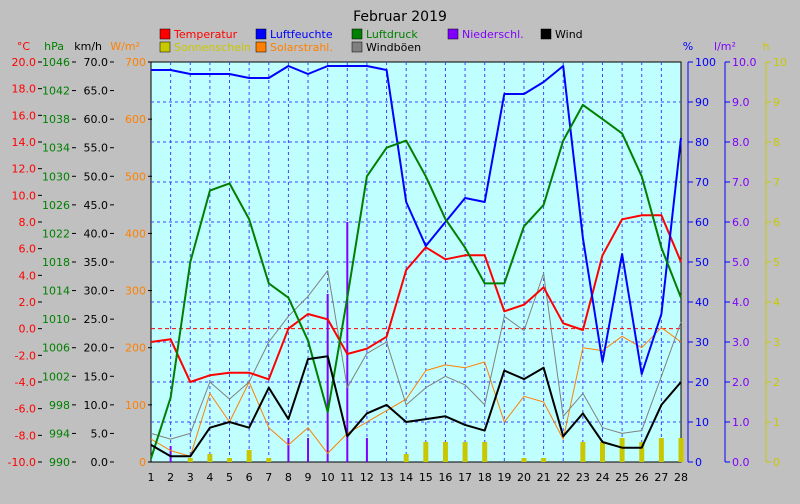 This screenshot has height=504, width=800. I want to click on x-tick-label: 12, so click(367, 477).